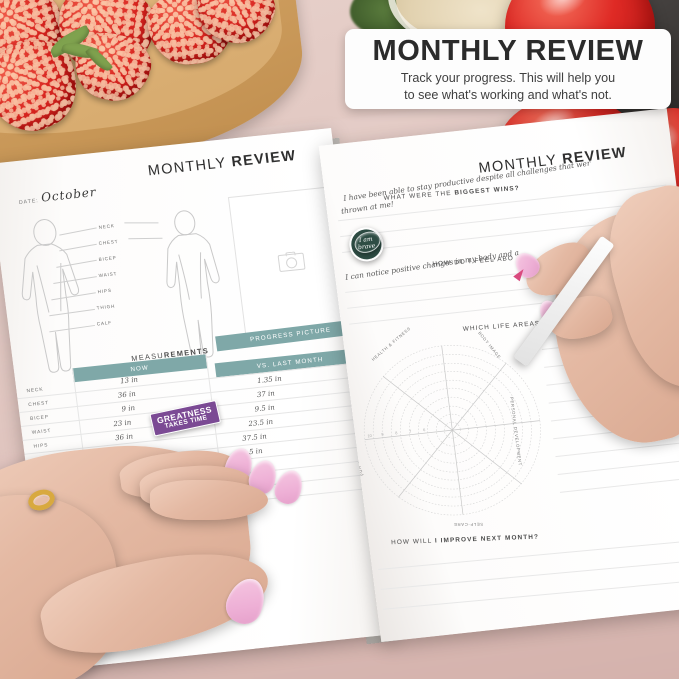 The image size is (679, 679). Describe the element at coordinates (508, 78) in the screenshot. I see `banner-subtitle-line1: Track your progress. This will help you` at that location.